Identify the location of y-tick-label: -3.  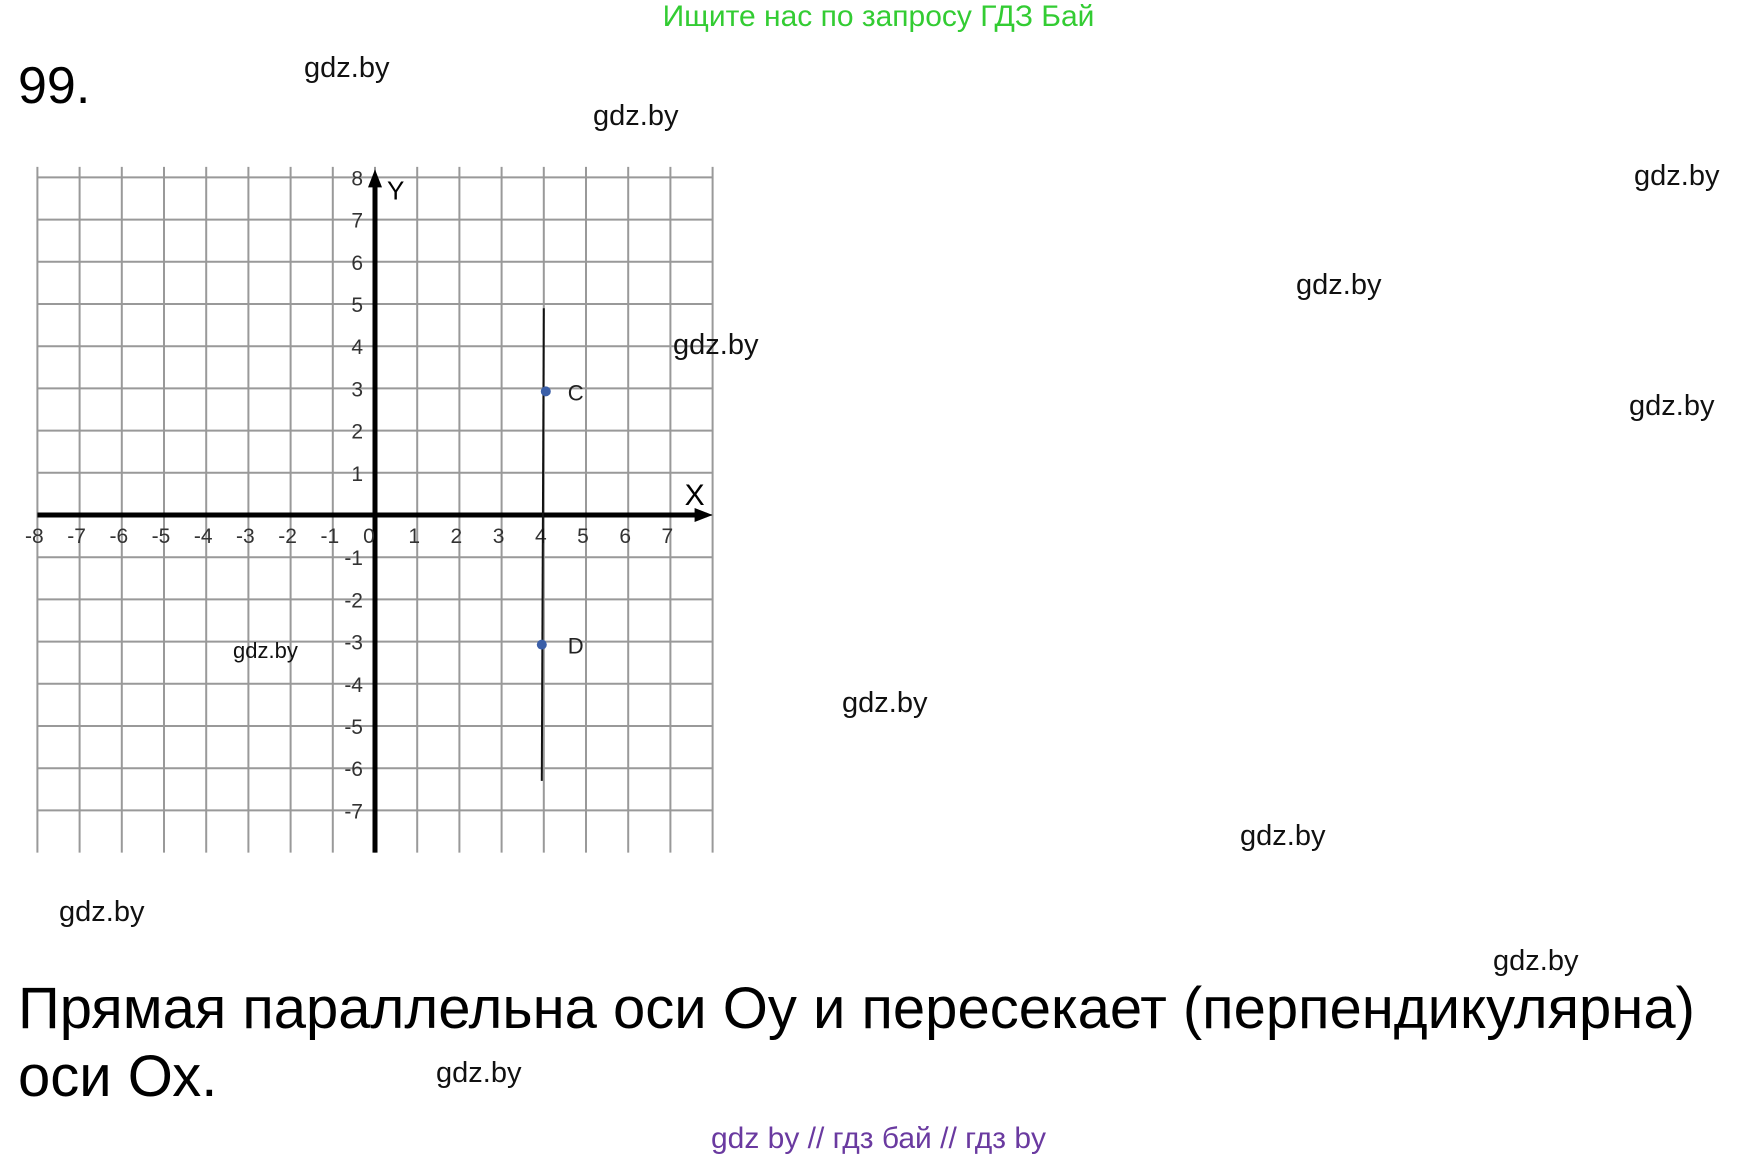
(353, 643).